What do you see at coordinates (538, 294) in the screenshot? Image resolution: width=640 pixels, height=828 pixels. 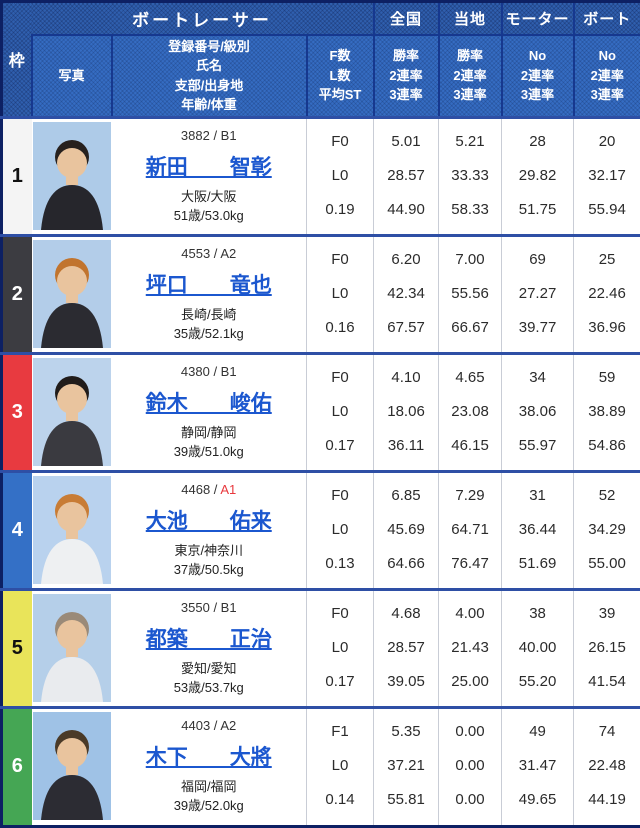 I see `motor-stats-cell: 69 27.27 39.77` at bounding box center [538, 294].